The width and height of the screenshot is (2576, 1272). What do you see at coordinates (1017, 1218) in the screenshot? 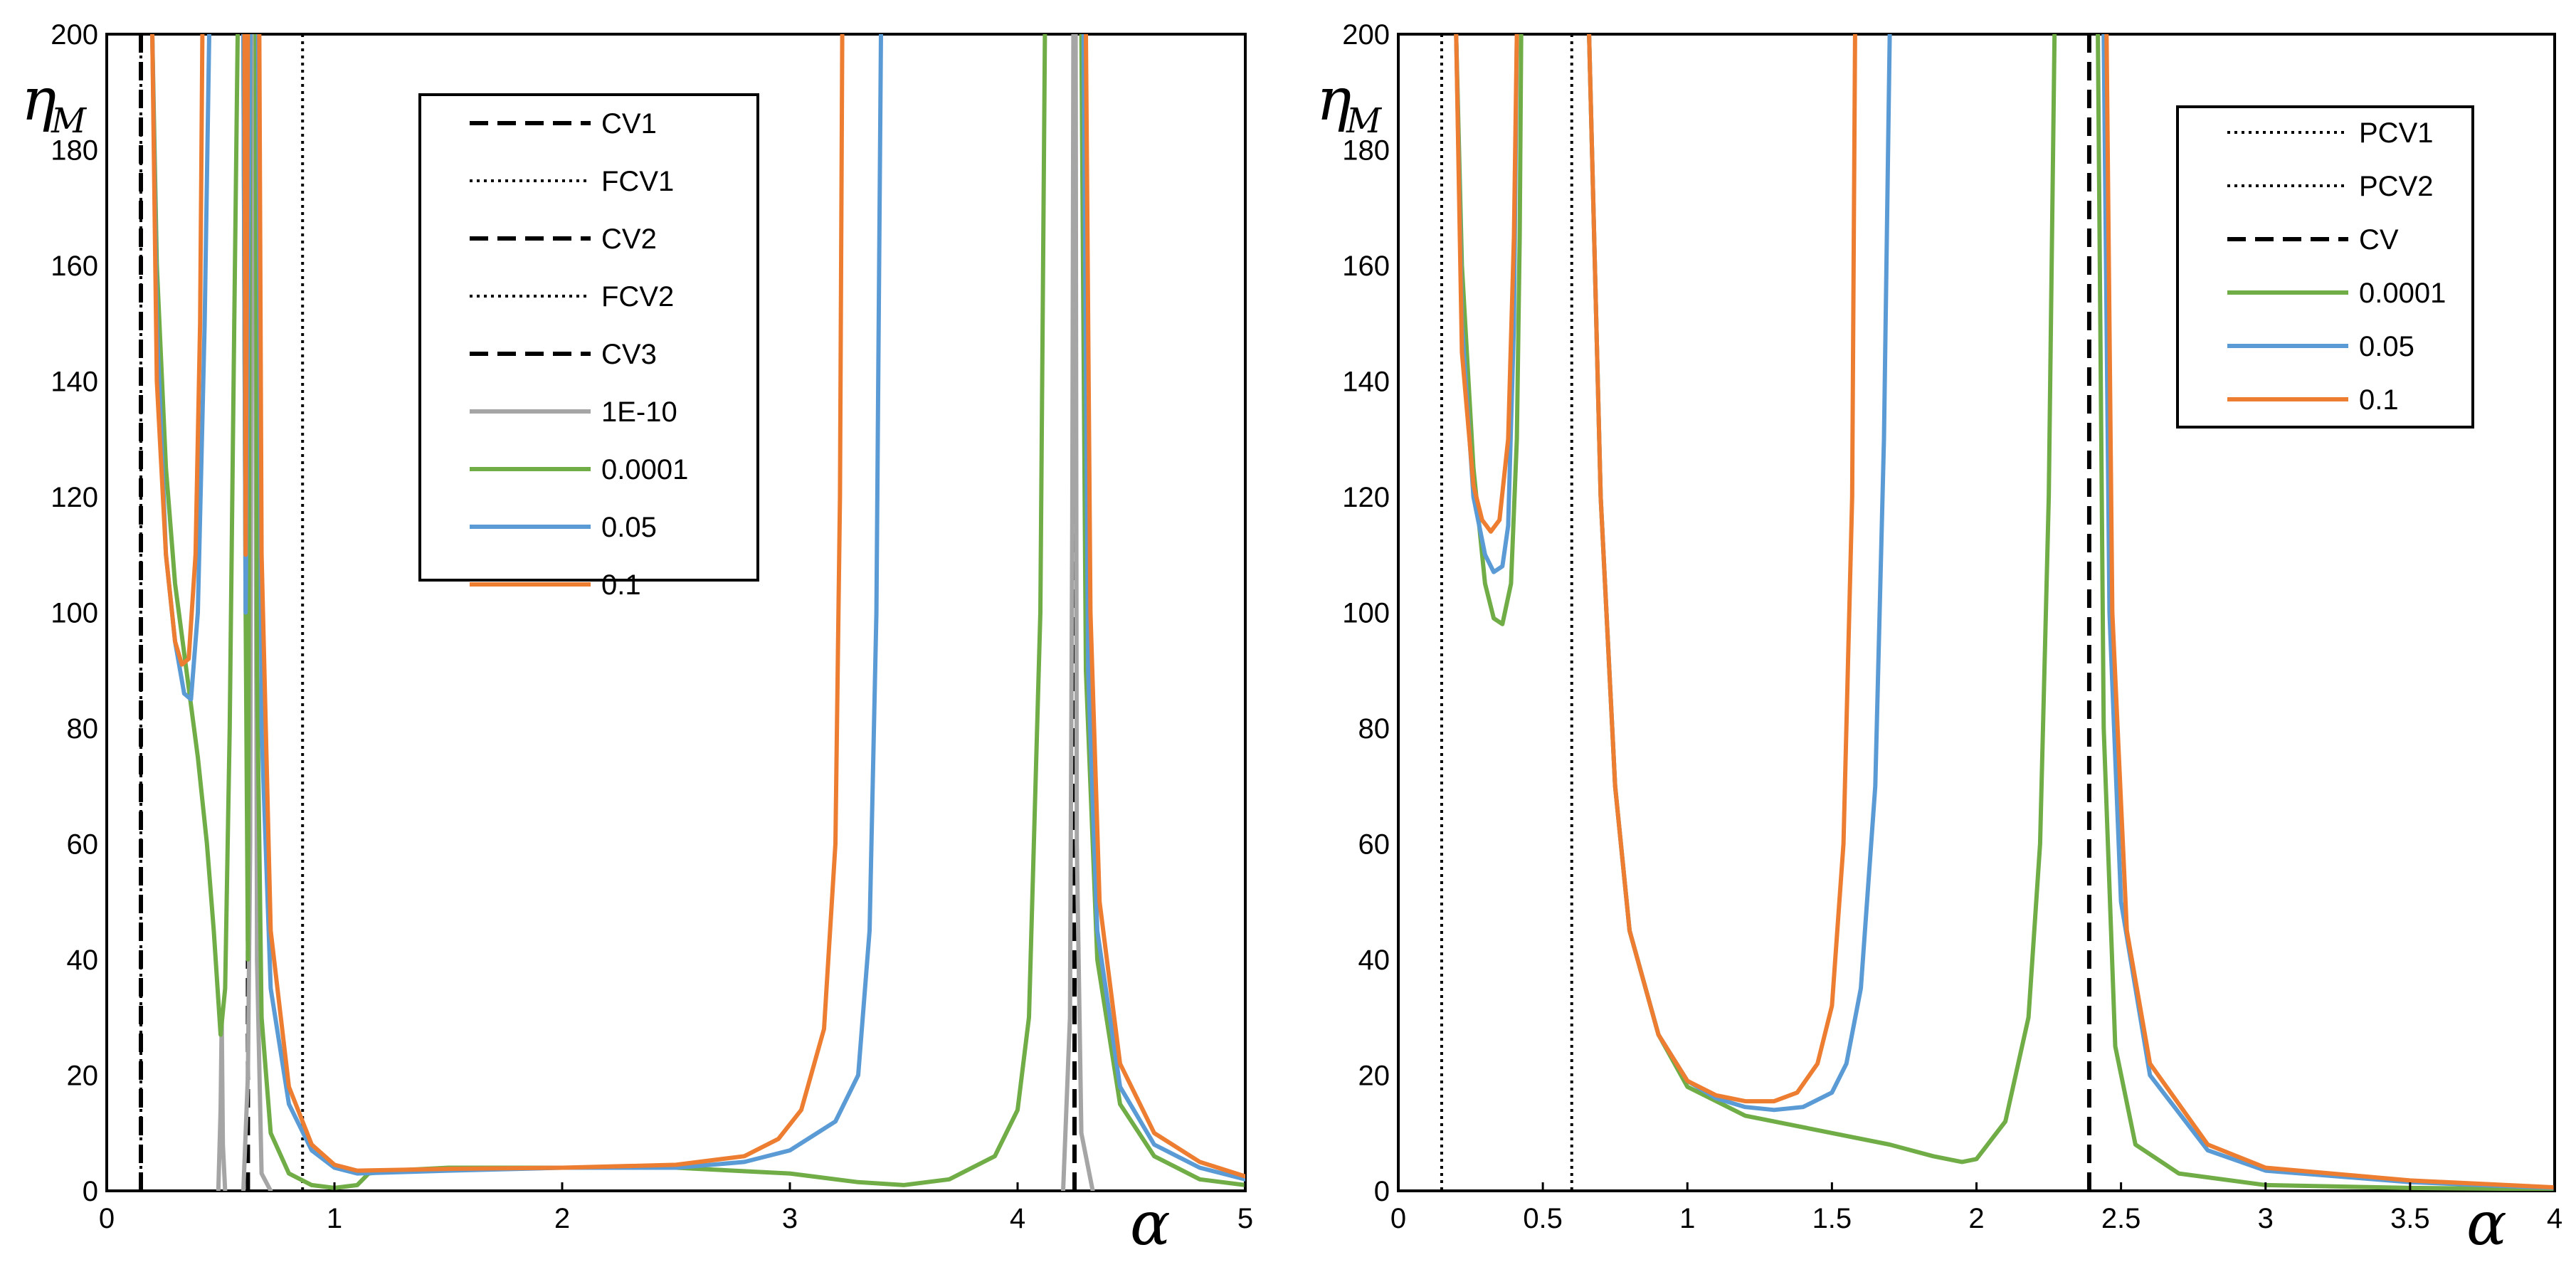
I see `left-x-tick-label: 4` at bounding box center [1017, 1218].